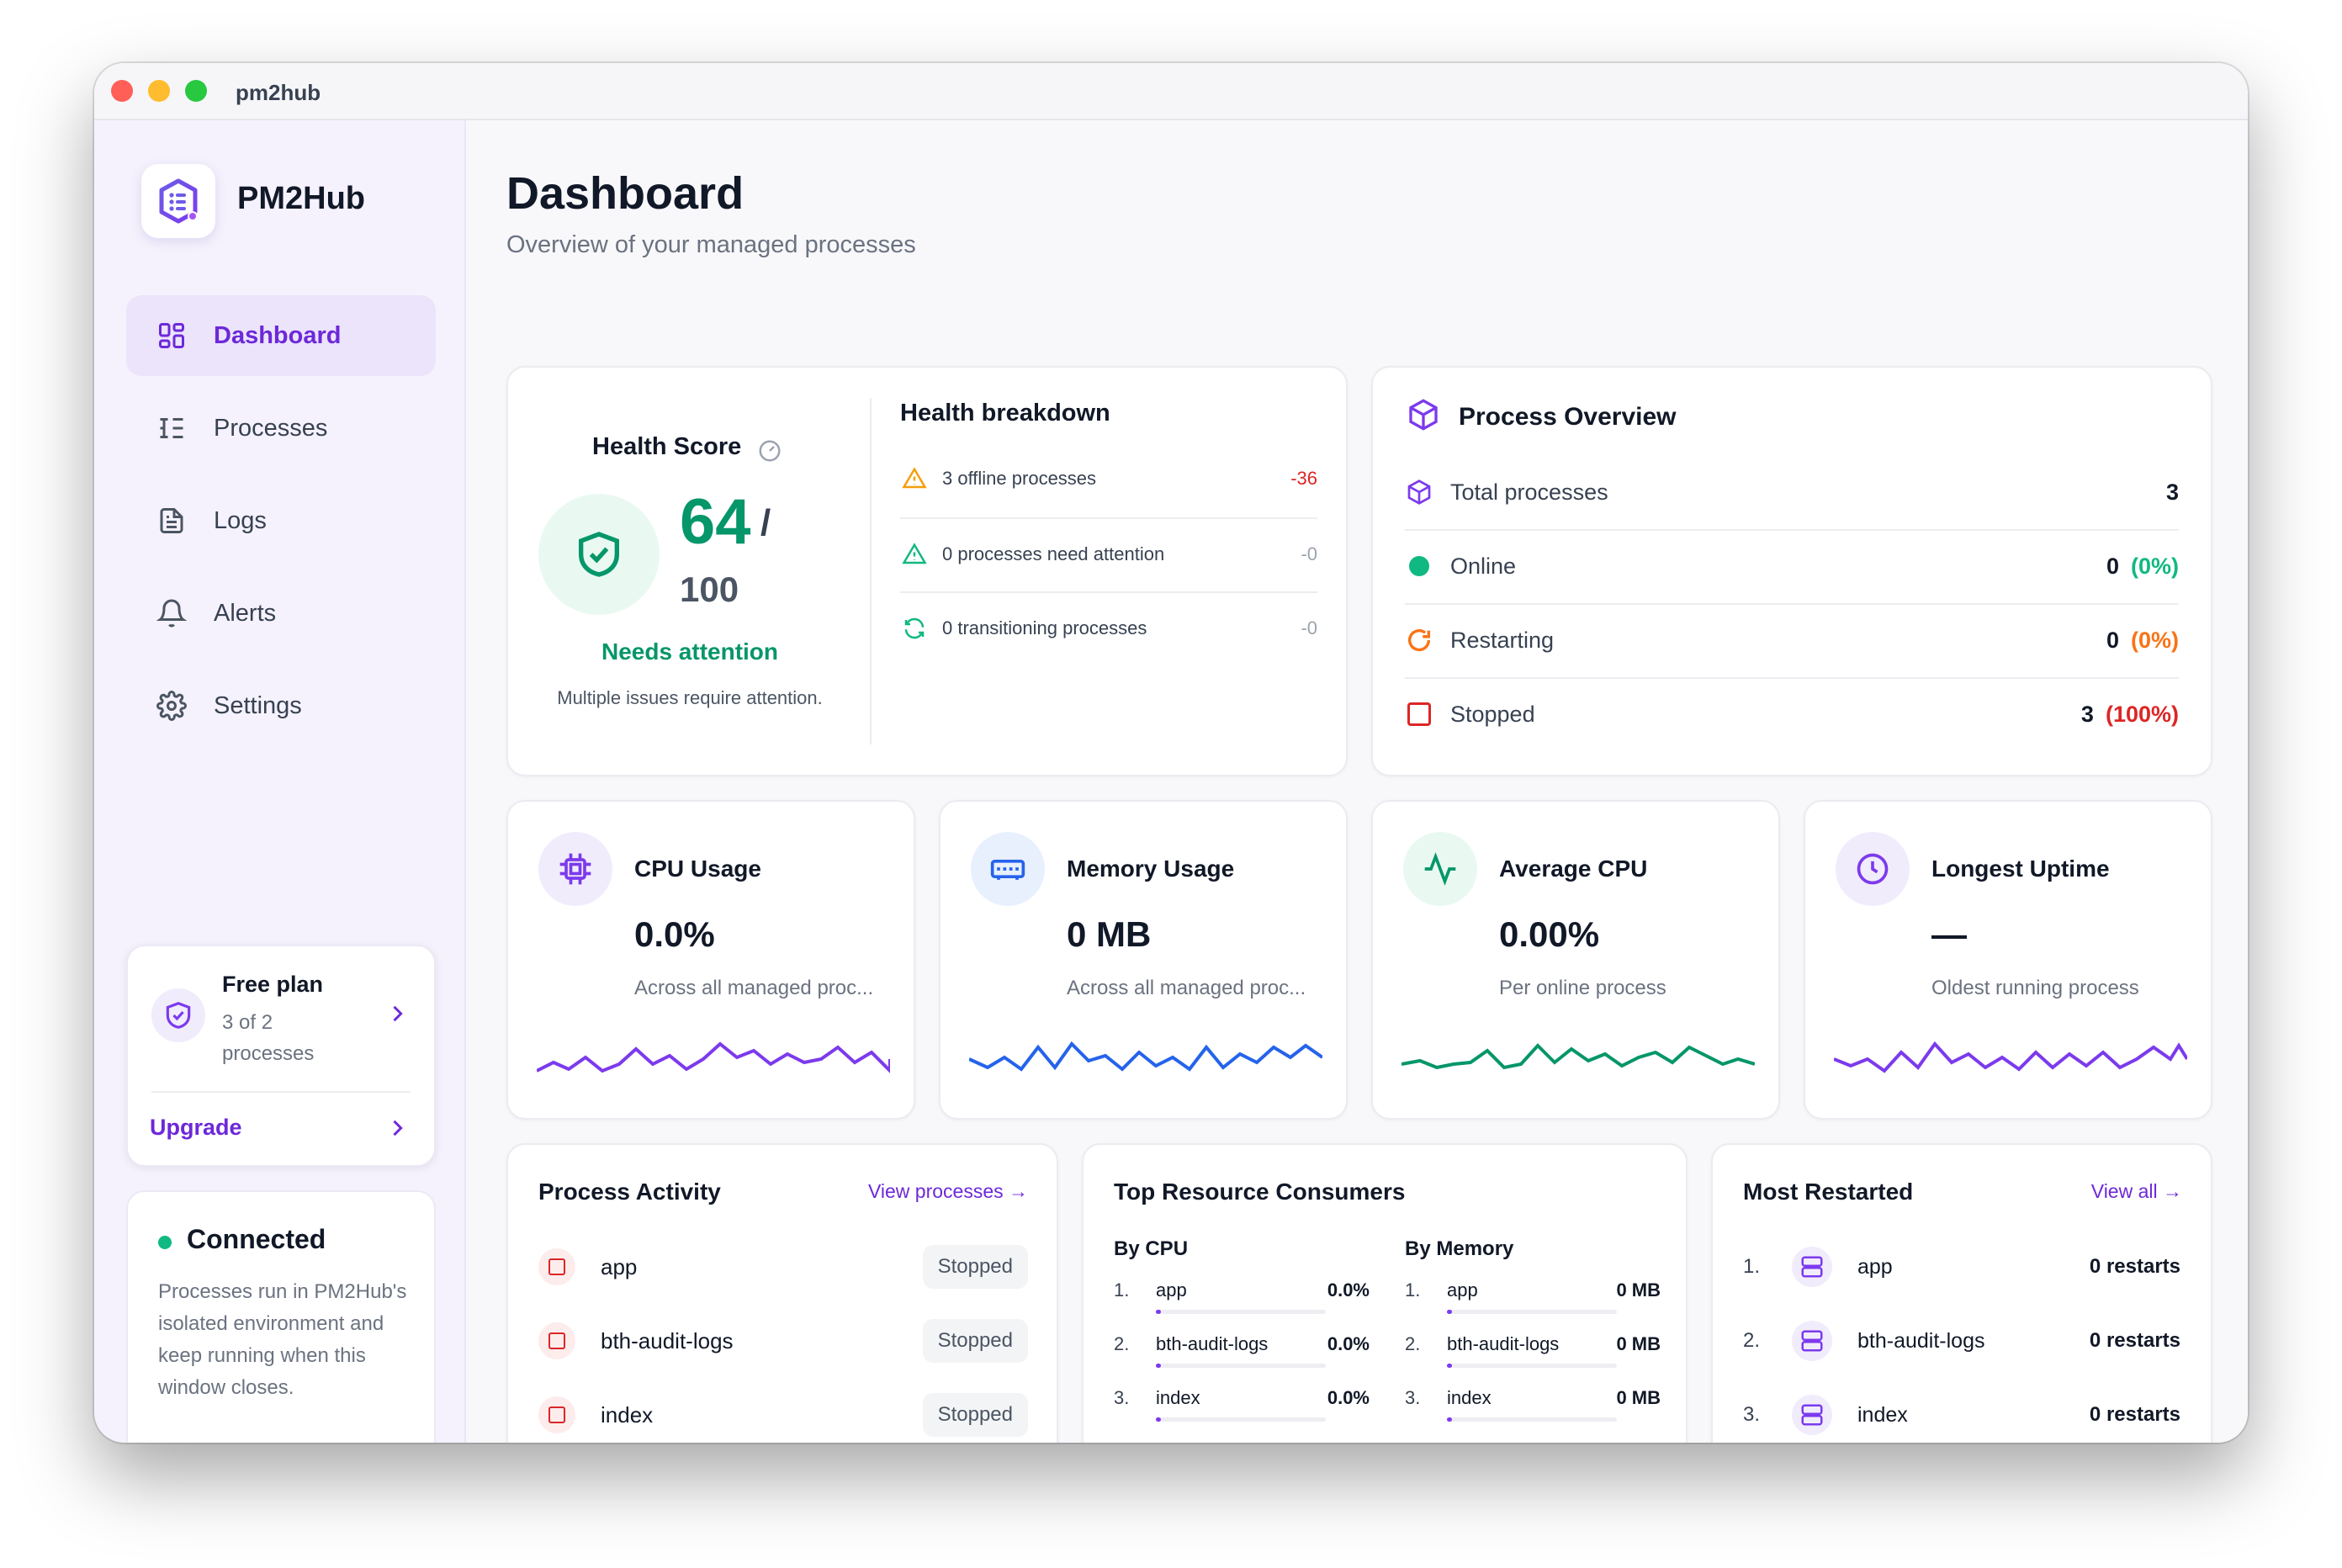 Image resolution: width=2342 pixels, height=1568 pixels. I want to click on health-note: Multiple issues require attention., so click(690, 697).